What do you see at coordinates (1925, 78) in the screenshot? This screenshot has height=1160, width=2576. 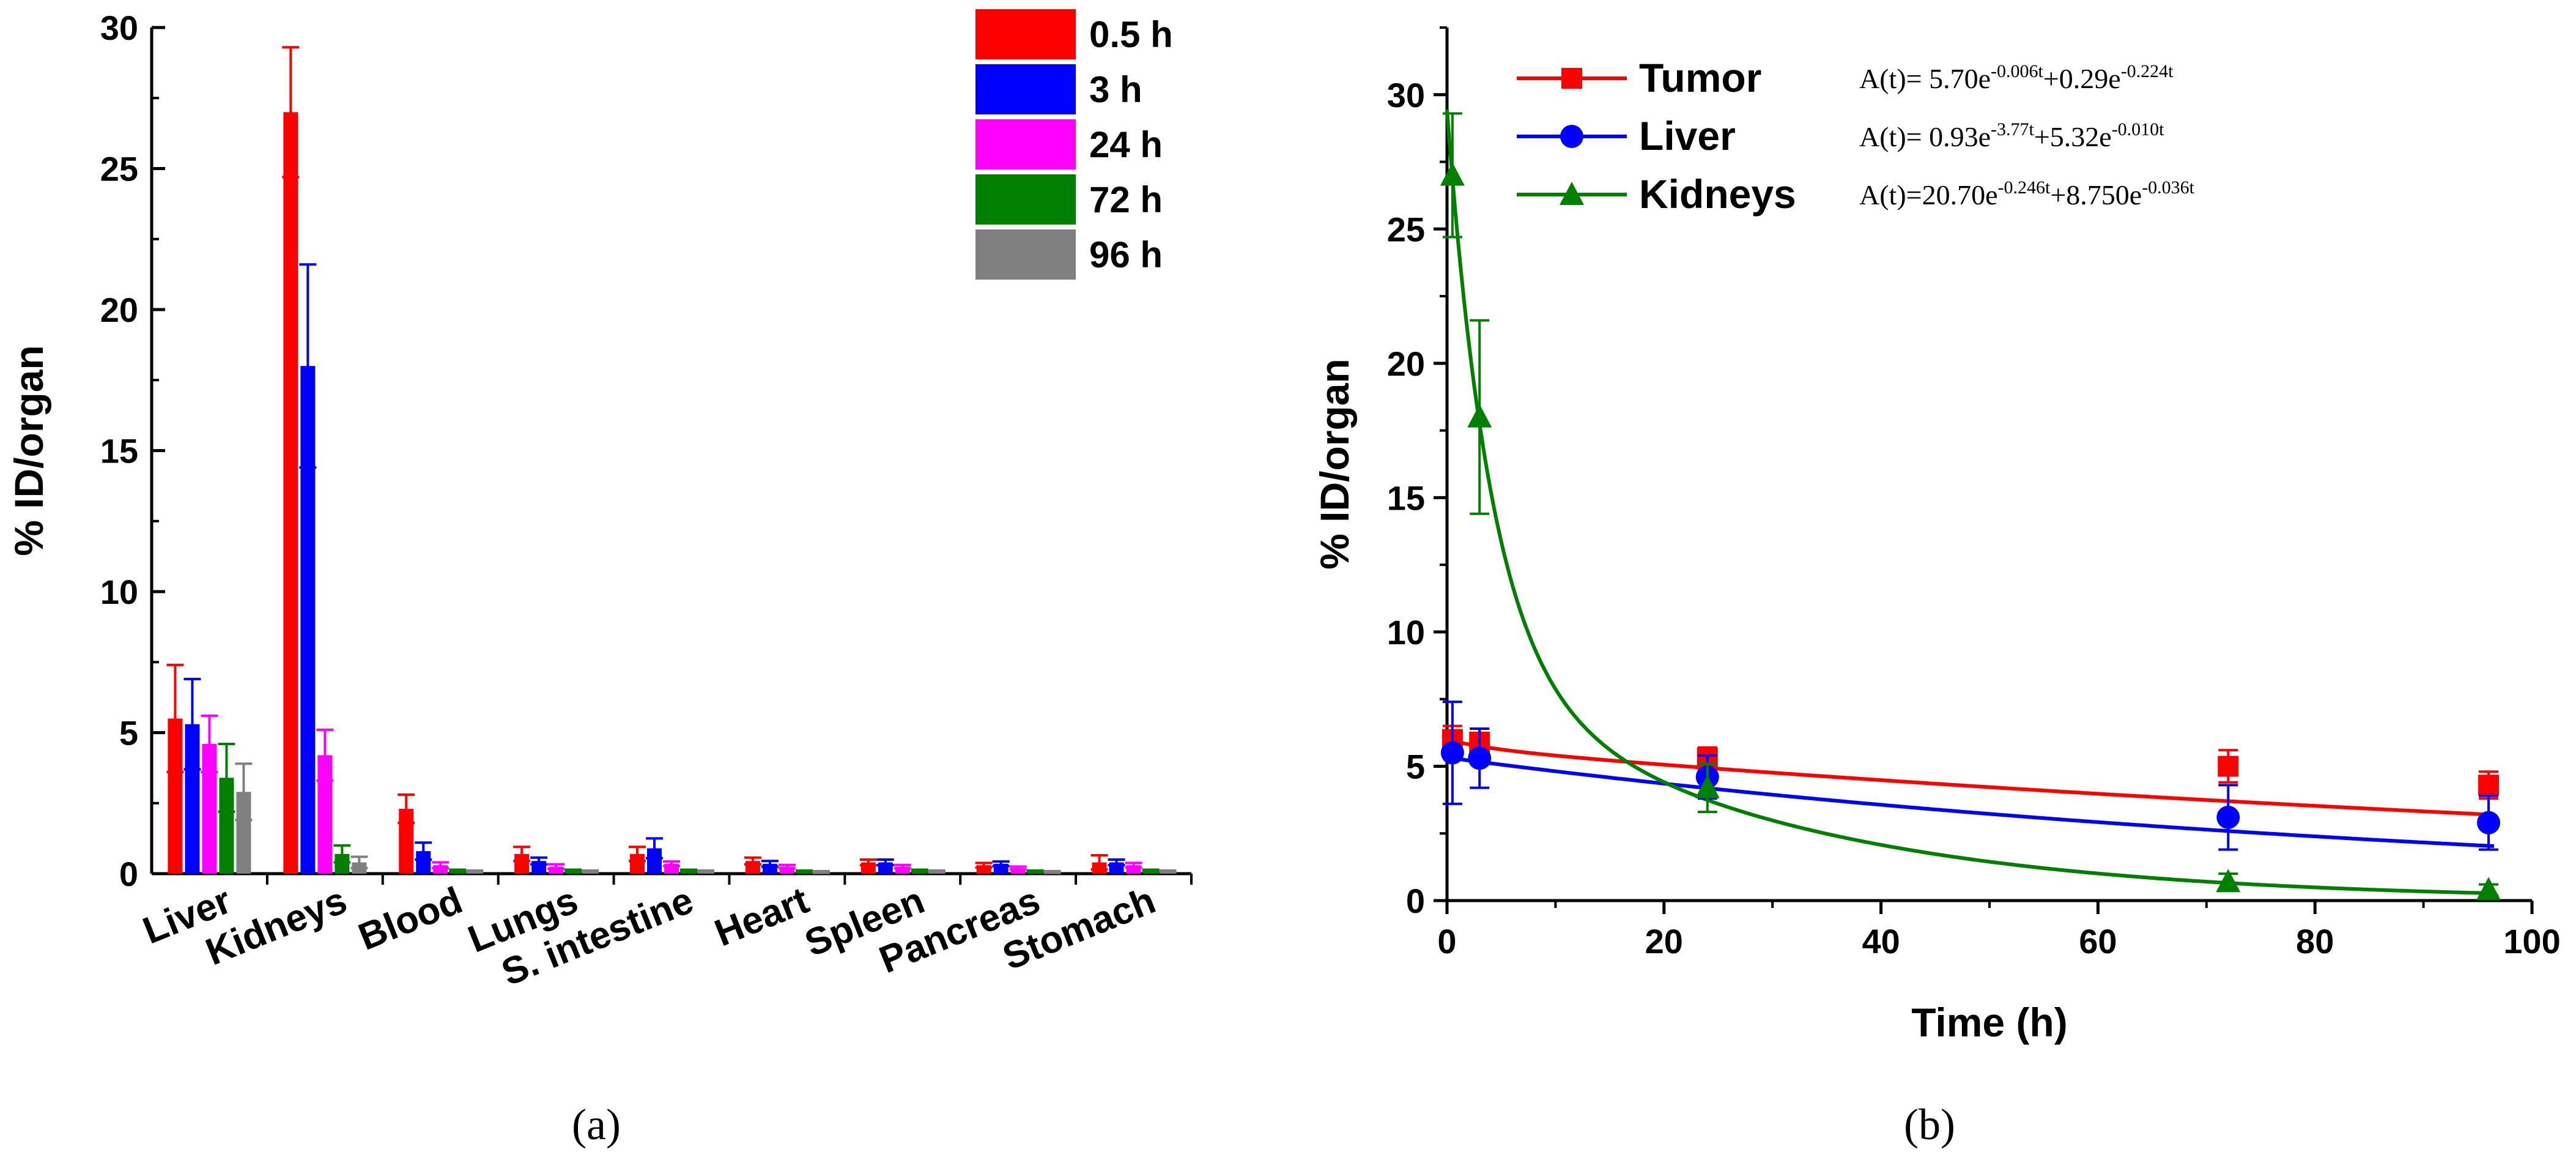 I see `equation-term: A(t)= 5.70e` at bounding box center [1925, 78].